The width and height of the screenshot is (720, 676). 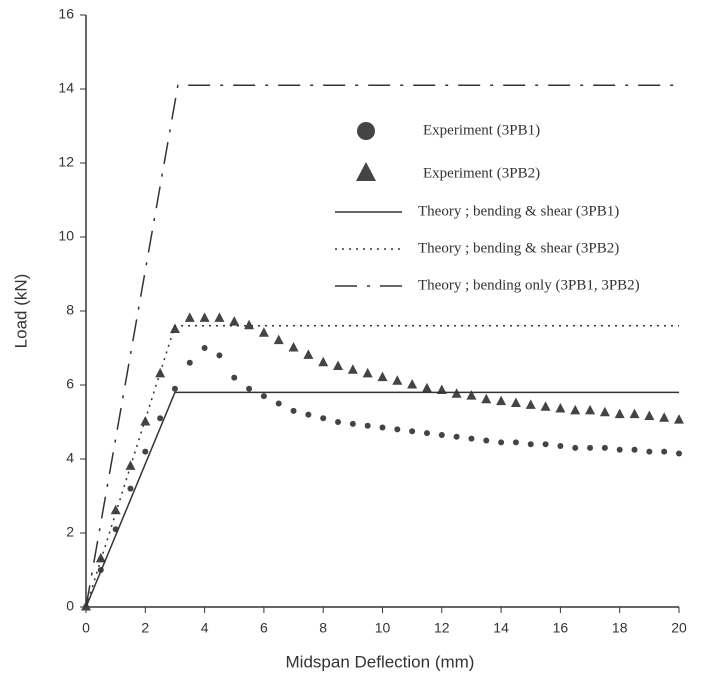 What do you see at coordinates (70, 310) in the screenshot?
I see `y-tick-label: 8` at bounding box center [70, 310].